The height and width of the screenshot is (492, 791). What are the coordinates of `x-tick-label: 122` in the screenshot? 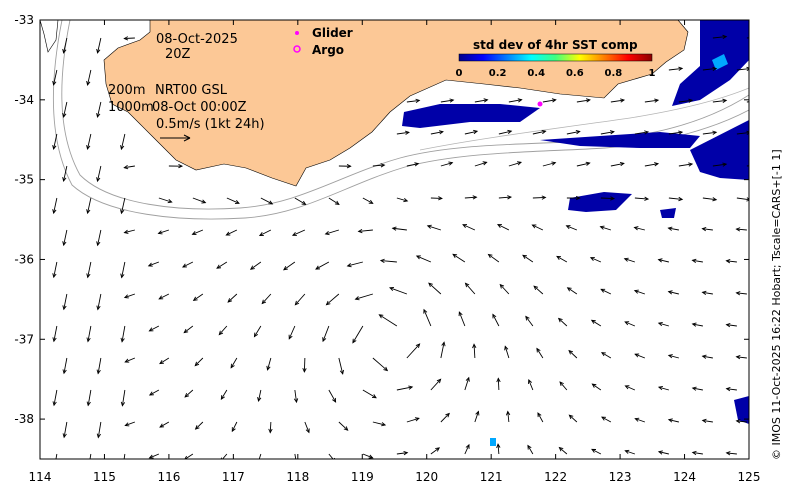 It's located at (555, 477).